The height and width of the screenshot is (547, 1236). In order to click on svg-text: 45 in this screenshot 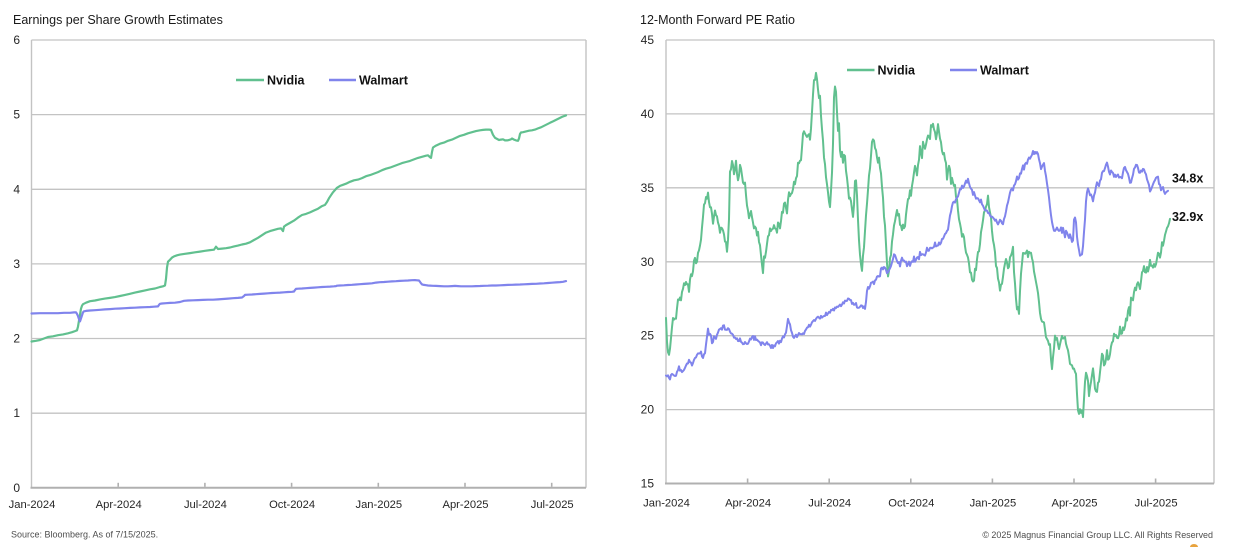, I will do `click(648, 40)`.